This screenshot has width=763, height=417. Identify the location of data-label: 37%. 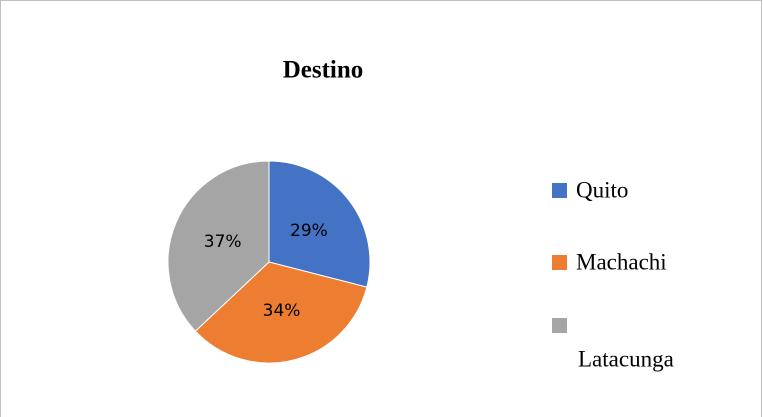
(223, 242).